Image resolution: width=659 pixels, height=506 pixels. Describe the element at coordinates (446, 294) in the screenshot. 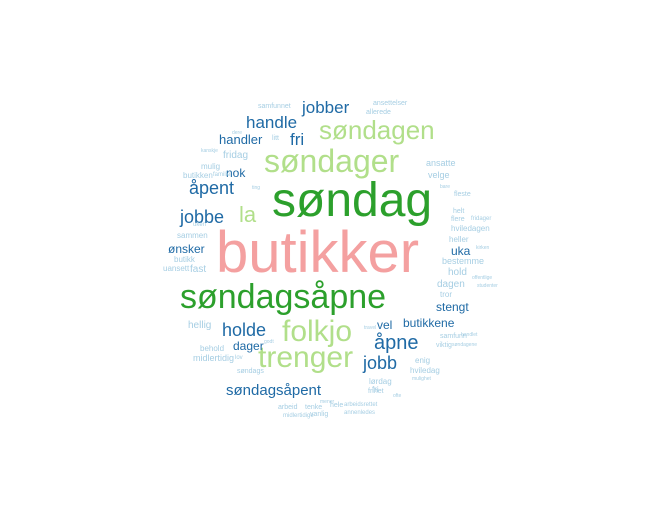

I see `word: tror` at that location.